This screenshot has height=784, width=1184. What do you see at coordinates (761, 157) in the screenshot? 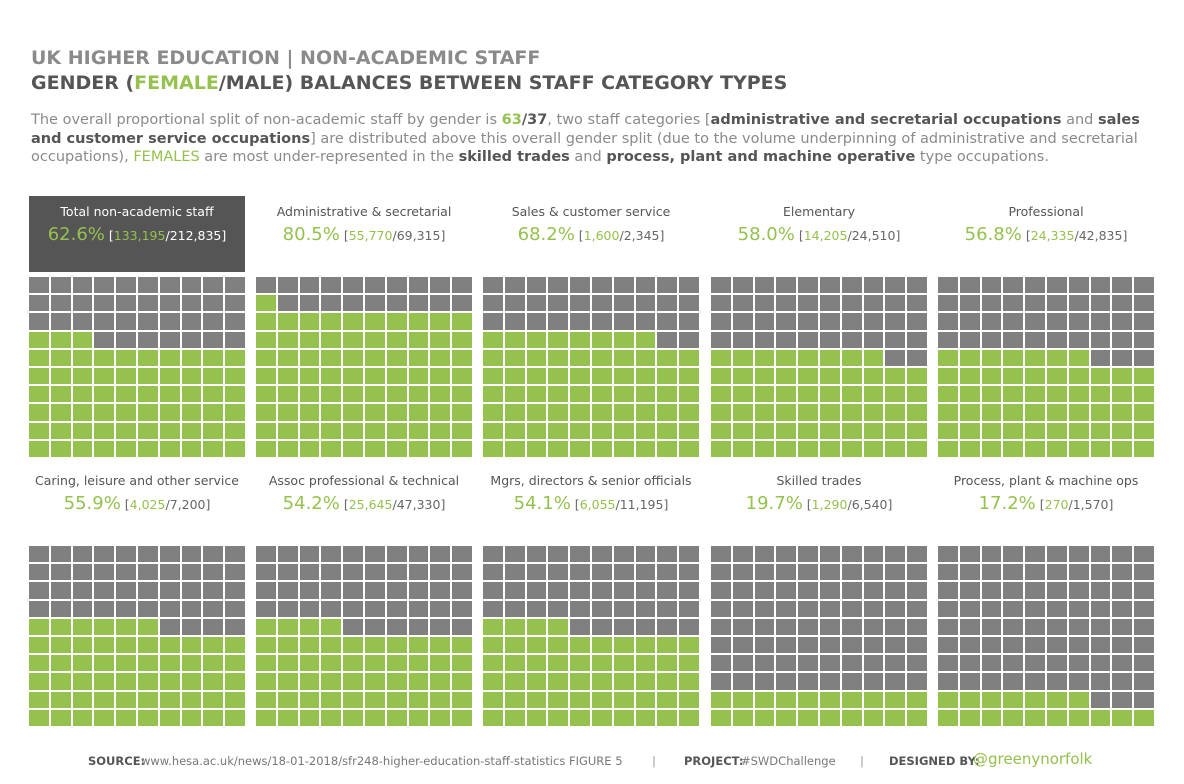
I see `intro-bold: process, plant and machine operative` at bounding box center [761, 157].